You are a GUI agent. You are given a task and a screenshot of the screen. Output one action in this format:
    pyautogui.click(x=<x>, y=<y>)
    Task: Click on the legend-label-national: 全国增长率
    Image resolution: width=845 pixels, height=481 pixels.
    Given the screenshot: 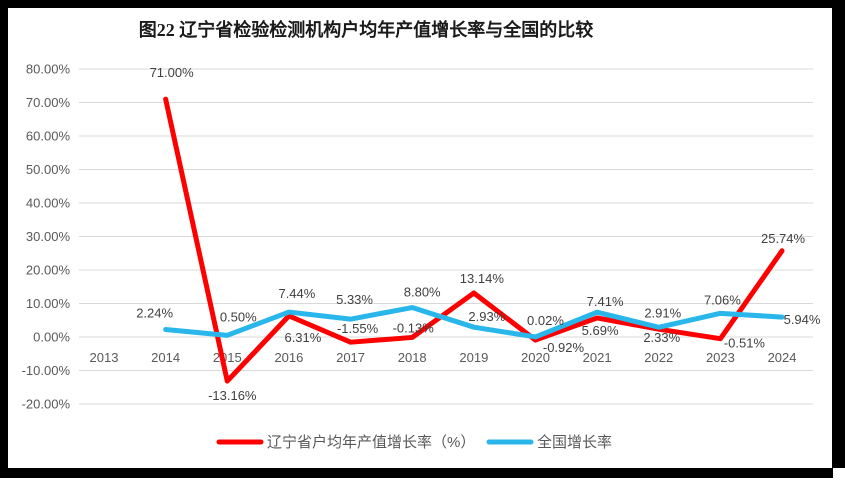 What is the action you would take?
    pyautogui.click(x=574, y=442)
    